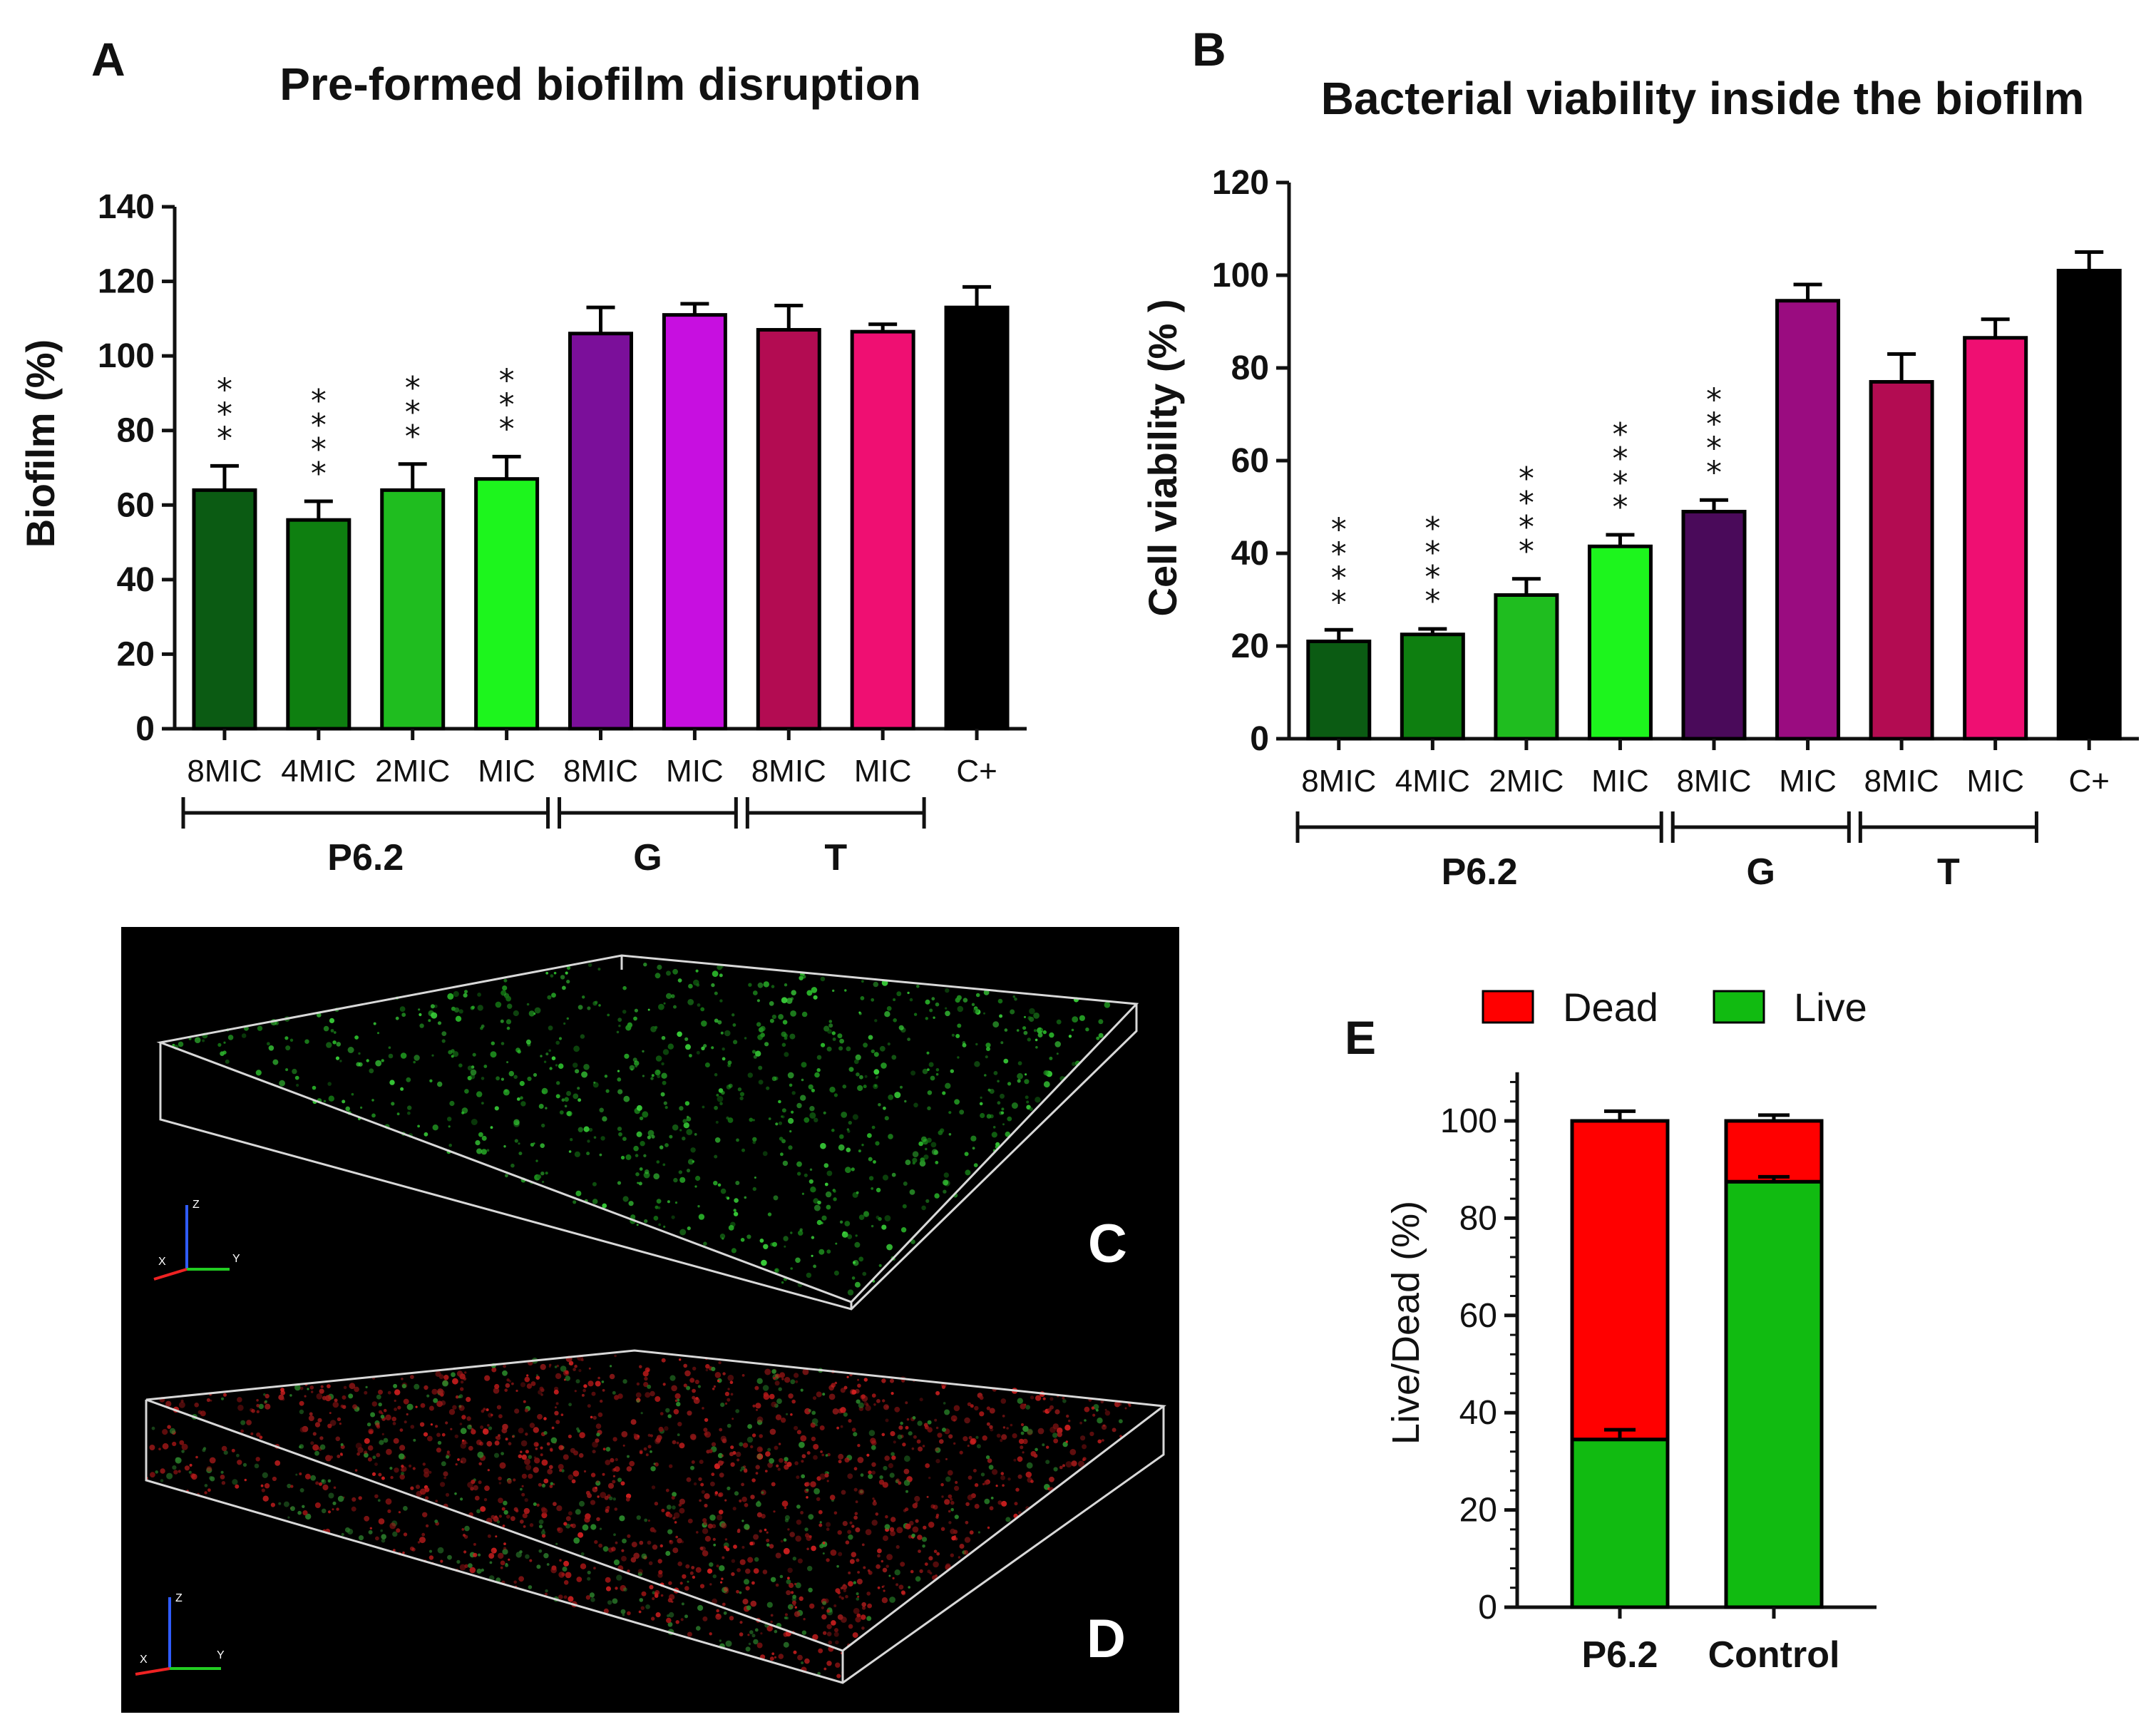 The width and height of the screenshot is (2156, 1727). Describe the element at coordinates (412, 771) in the screenshot. I see `chart-a-x-tick-label: 2MIC` at that location.